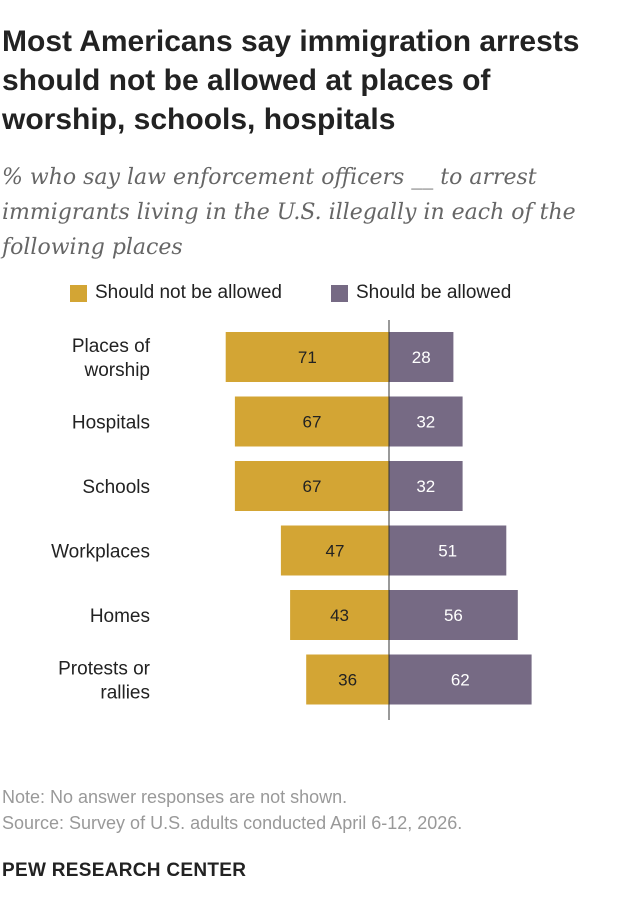 This screenshot has height=906, width=620. Describe the element at coordinates (125, 693) in the screenshot. I see `category-label: rallies` at that location.